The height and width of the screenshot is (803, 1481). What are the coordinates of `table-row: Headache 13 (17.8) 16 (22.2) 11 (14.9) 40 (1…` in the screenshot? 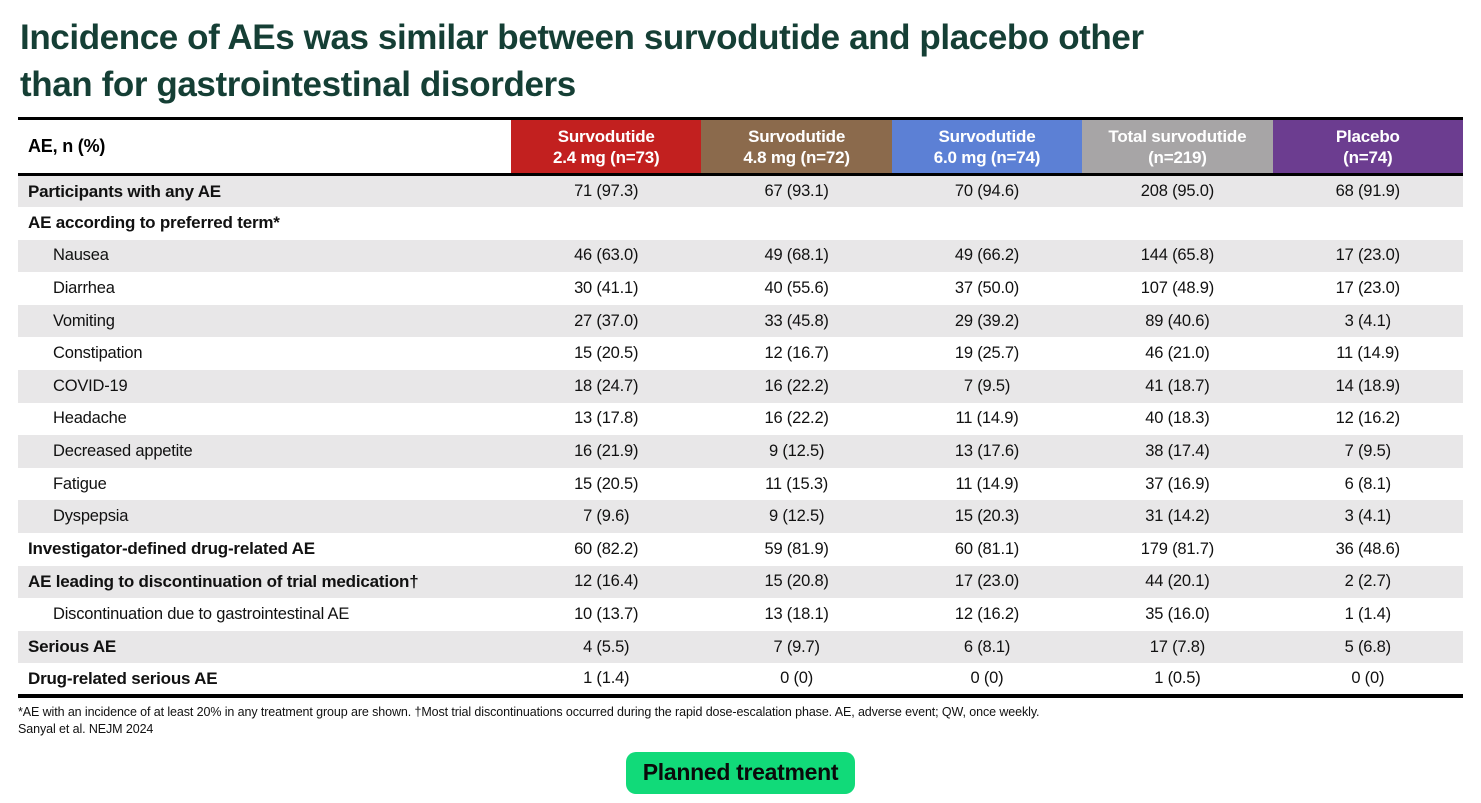 It's located at (740, 419).